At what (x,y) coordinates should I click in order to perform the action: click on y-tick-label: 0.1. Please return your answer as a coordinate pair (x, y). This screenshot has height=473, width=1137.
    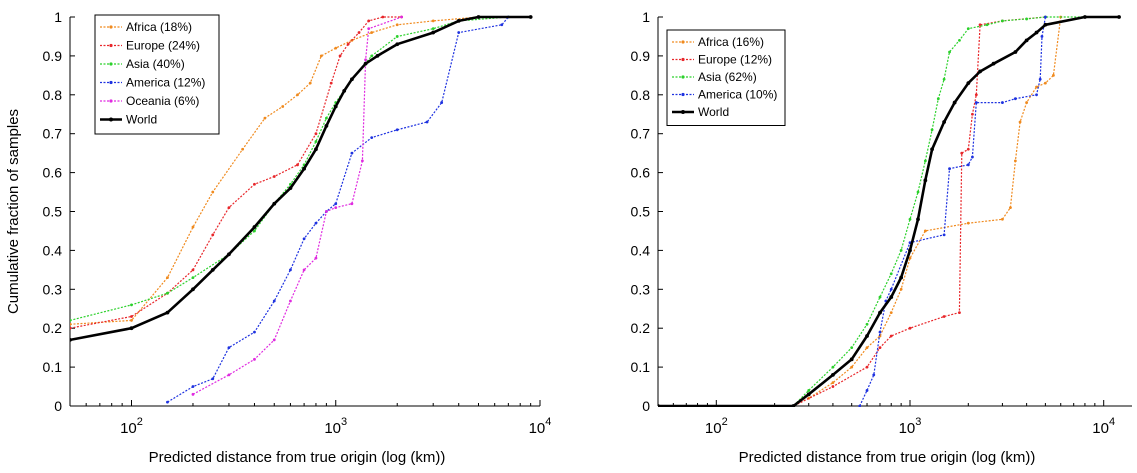
    Looking at the image, I should click on (53, 367).